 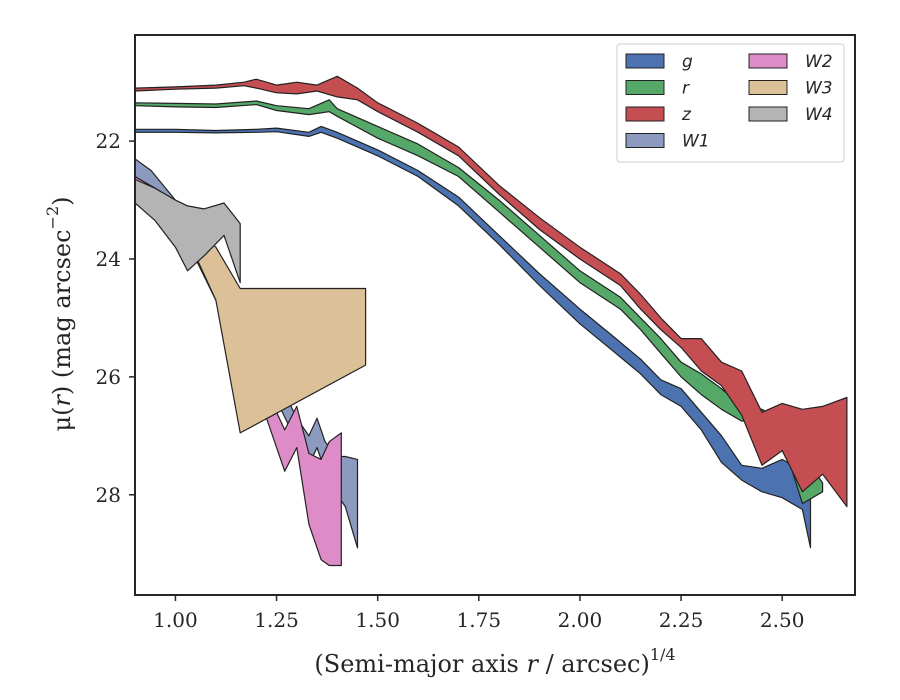 I want to click on legend-label-g: g, so click(x=687, y=62).